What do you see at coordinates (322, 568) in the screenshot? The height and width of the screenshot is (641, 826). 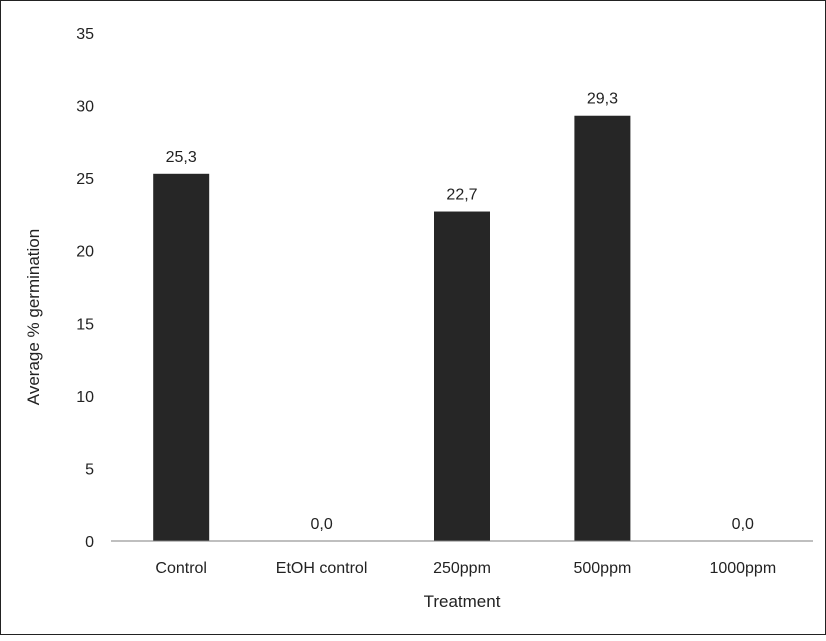 I see `x-tick-label: EtOH control` at bounding box center [322, 568].